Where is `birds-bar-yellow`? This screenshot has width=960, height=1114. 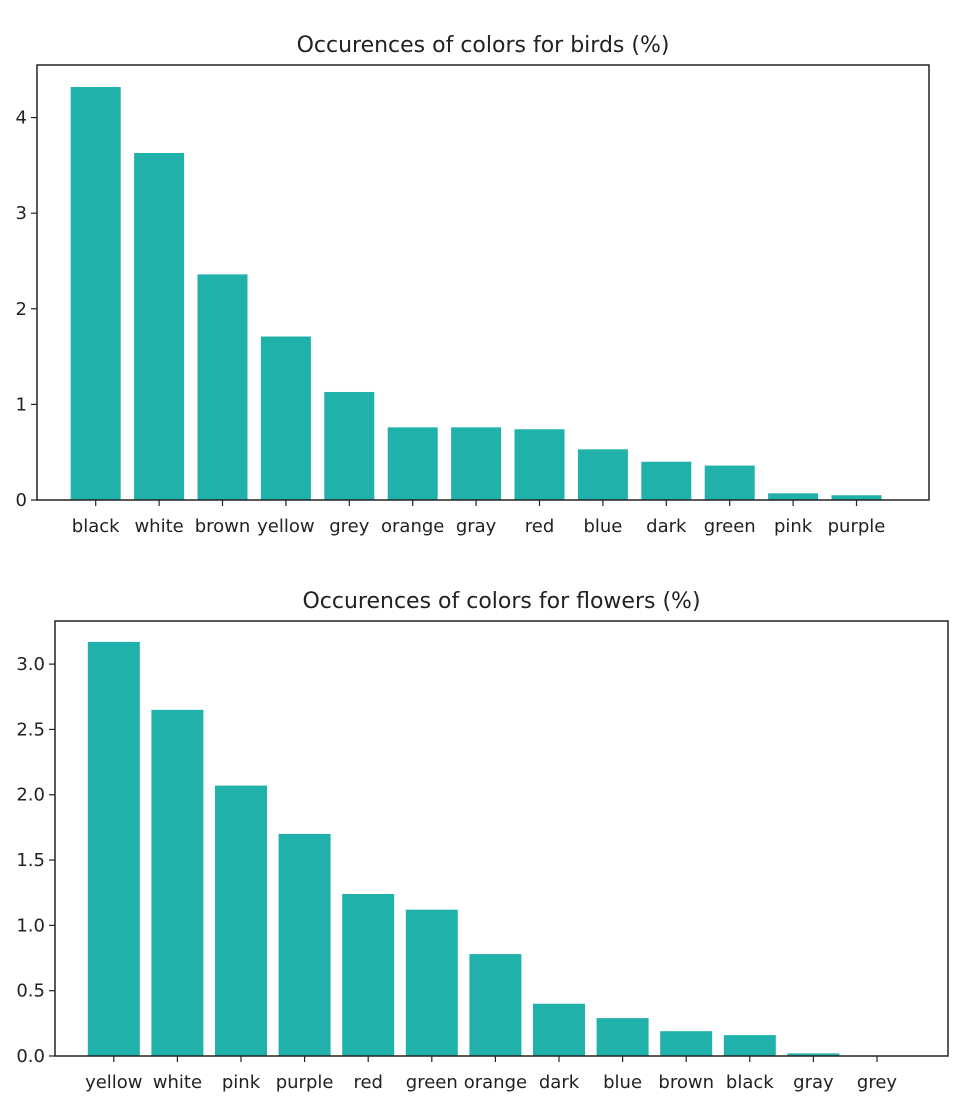
birds-bar-yellow is located at coordinates (285, 418).